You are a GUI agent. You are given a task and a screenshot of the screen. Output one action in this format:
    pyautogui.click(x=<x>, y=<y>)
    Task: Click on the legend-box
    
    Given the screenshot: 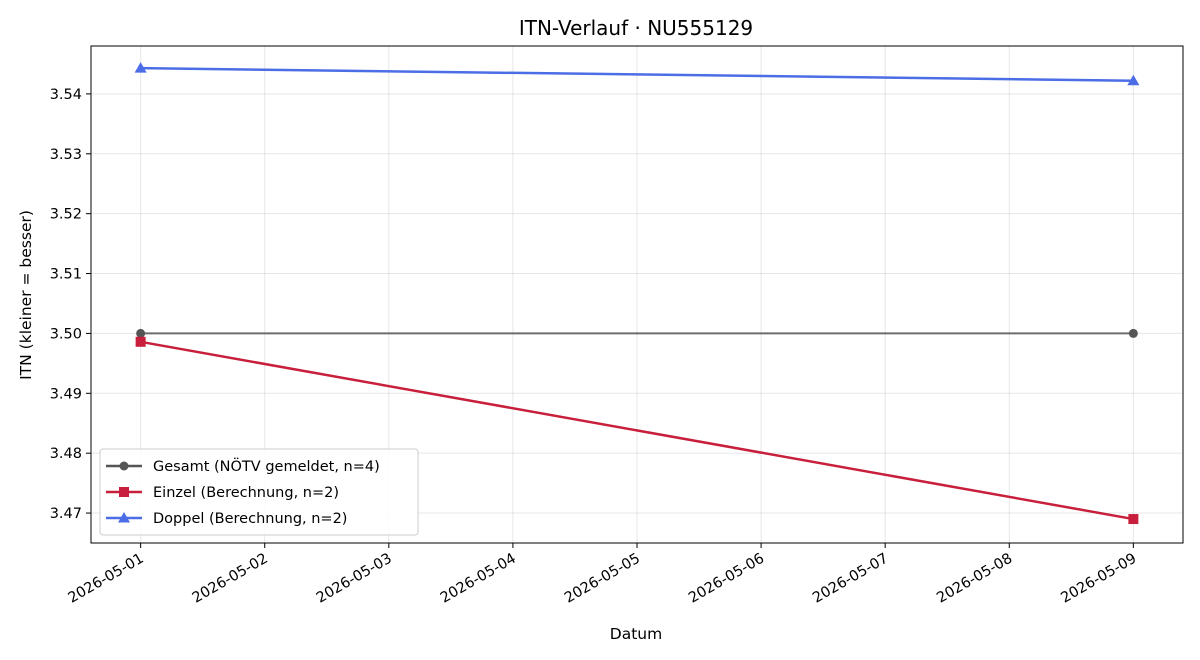 What is the action you would take?
    pyautogui.click(x=259, y=492)
    